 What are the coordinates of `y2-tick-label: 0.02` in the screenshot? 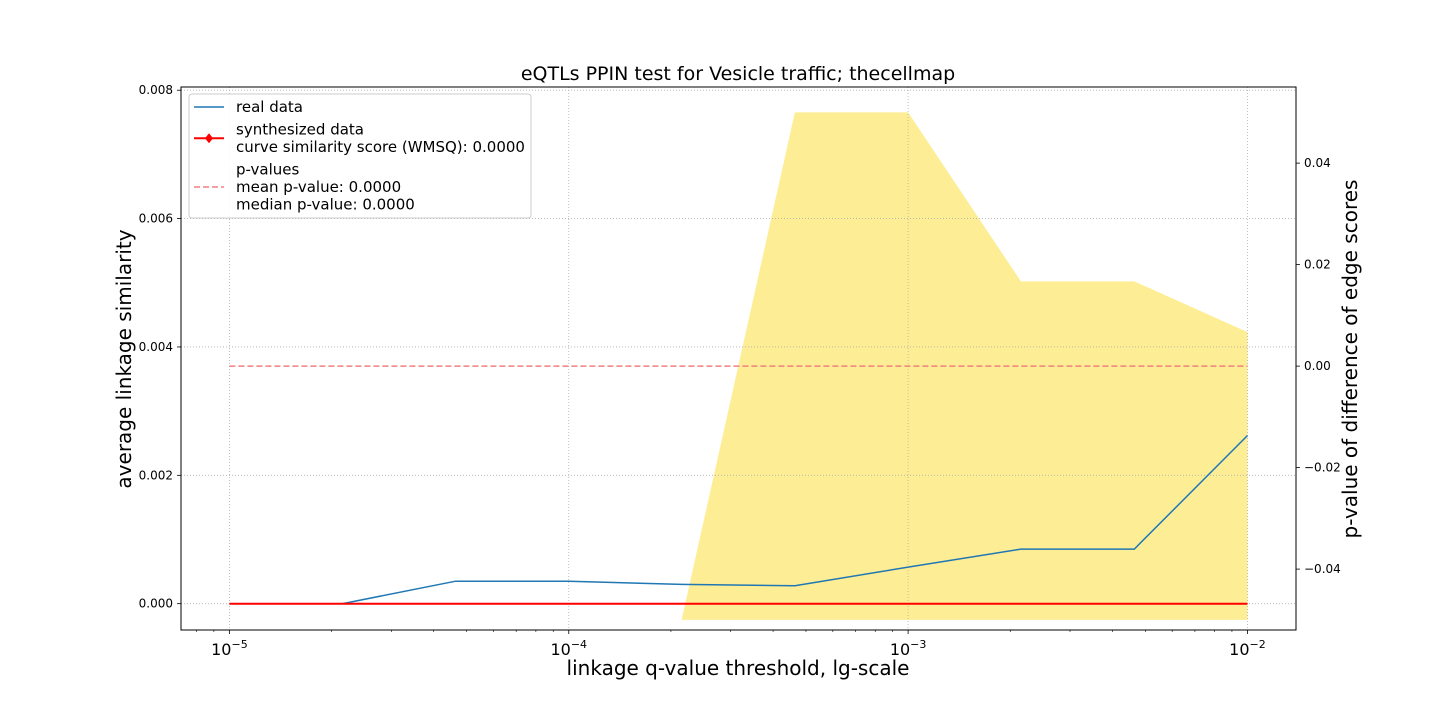 It's located at (1317, 265).